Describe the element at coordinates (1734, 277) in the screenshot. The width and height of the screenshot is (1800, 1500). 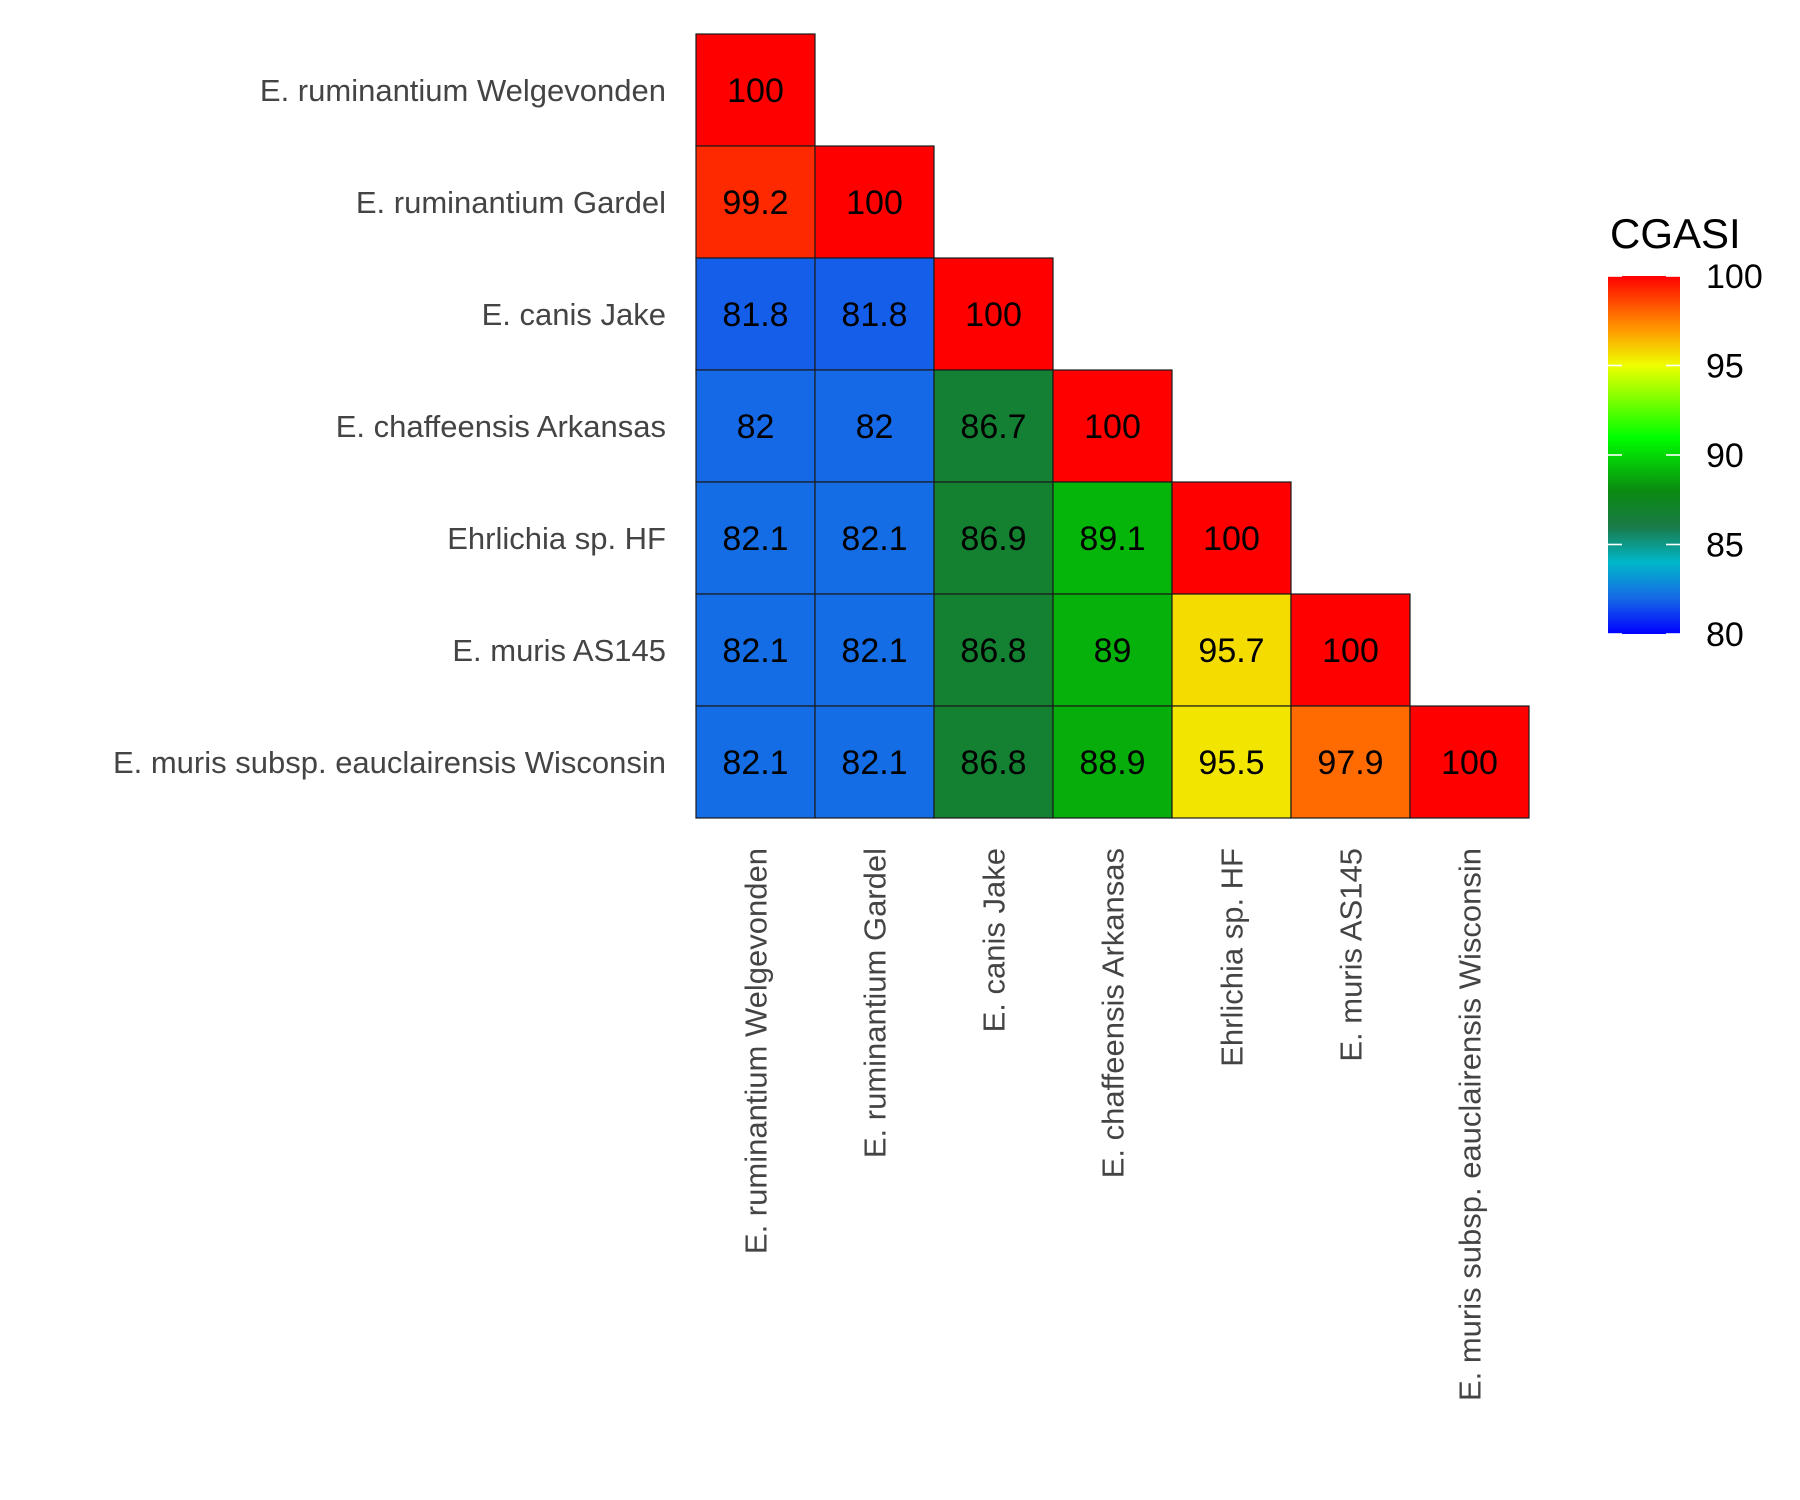
I see `legend-tick-label: 100` at that location.